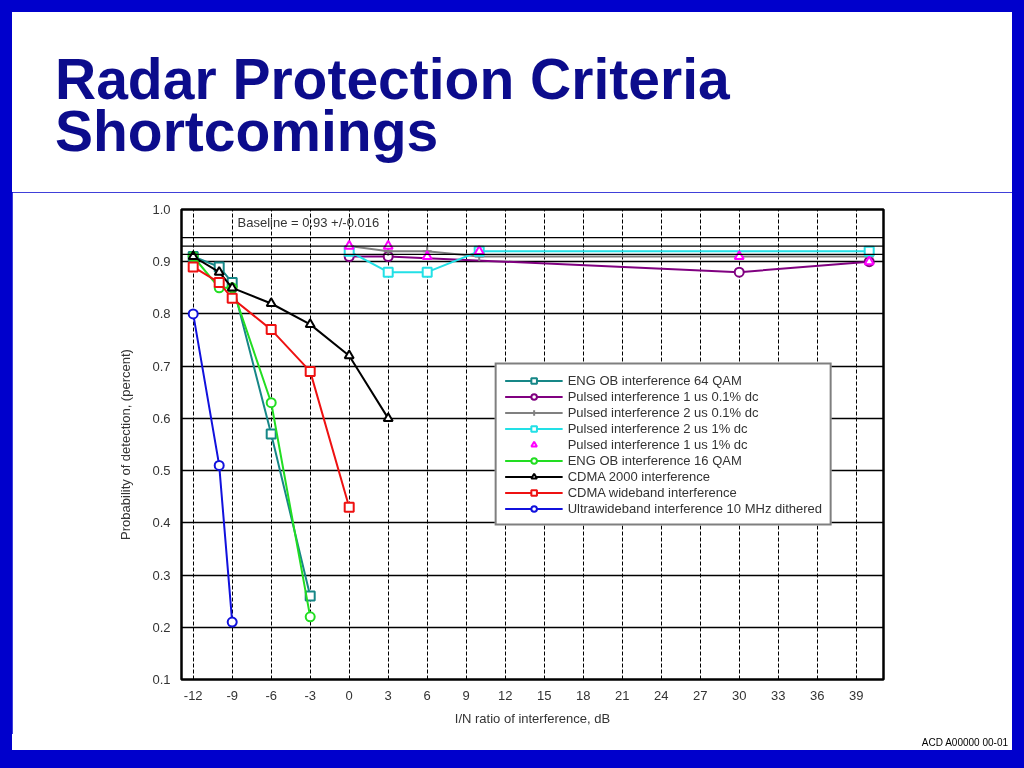  Describe the element at coordinates (161, 575) in the screenshot. I see `y-tick-label: 0.3` at that location.